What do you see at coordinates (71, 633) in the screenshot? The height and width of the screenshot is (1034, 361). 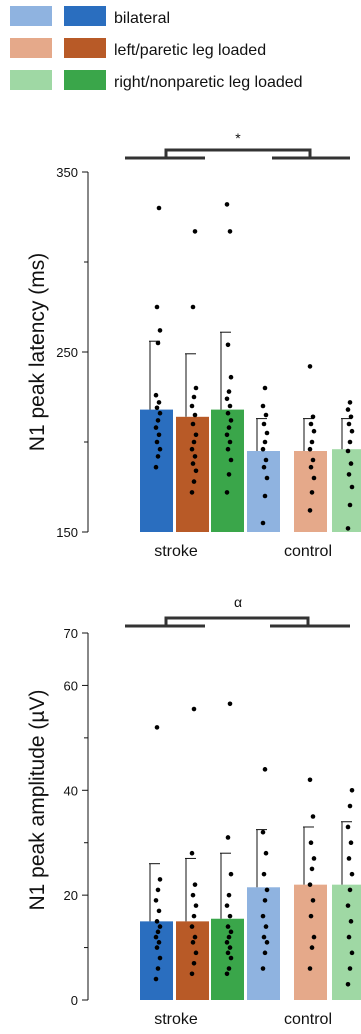 I see `y-tick-label: 70` at bounding box center [71, 633].